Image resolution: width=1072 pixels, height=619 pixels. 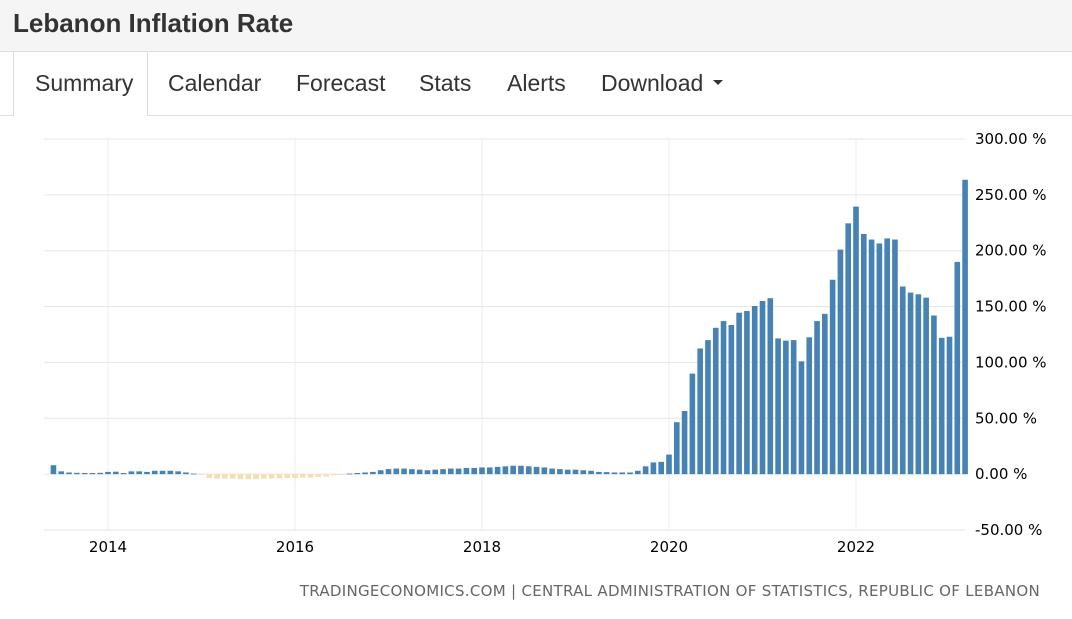 I want to click on tab-calendar: Calendar, so click(x=215, y=83).